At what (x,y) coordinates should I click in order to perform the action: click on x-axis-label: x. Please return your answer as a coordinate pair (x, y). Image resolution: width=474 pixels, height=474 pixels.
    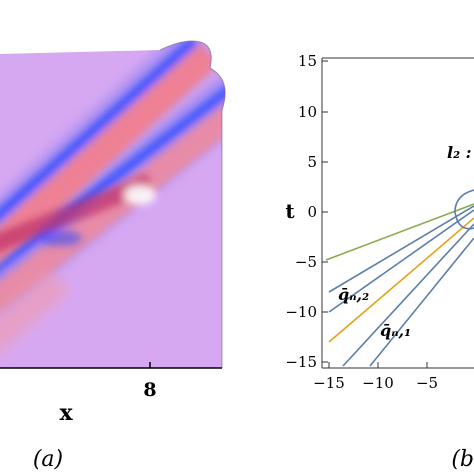
    Looking at the image, I should click on (66, 413).